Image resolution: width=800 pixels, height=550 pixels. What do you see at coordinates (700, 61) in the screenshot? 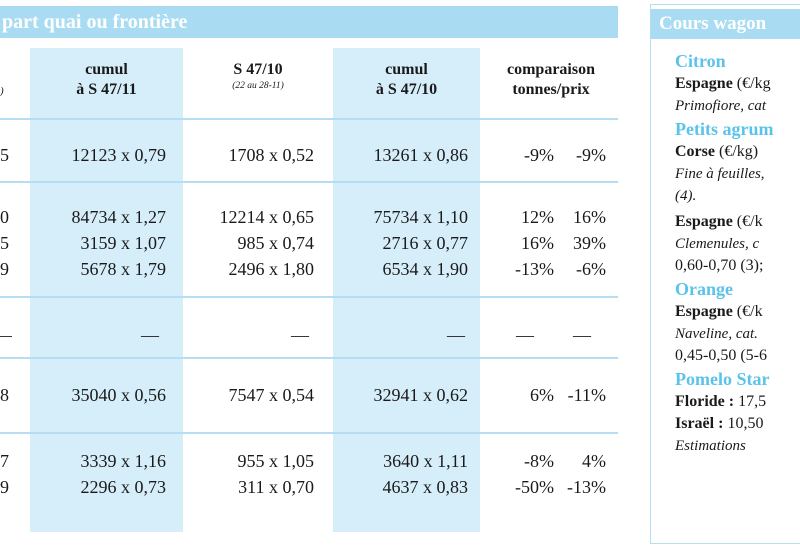
I see `fruit-heading-citron: Citron` at bounding box center [700, 61].